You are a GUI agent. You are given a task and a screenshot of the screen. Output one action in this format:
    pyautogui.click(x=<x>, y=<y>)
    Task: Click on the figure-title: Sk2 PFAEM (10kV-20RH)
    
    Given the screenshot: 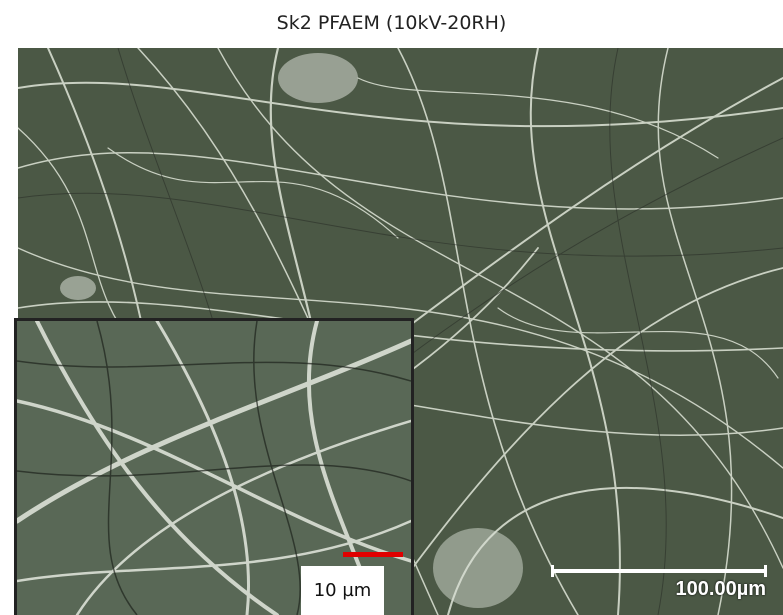 What is the action you would take?
    pyautogui.click(x=391, y=23)
    